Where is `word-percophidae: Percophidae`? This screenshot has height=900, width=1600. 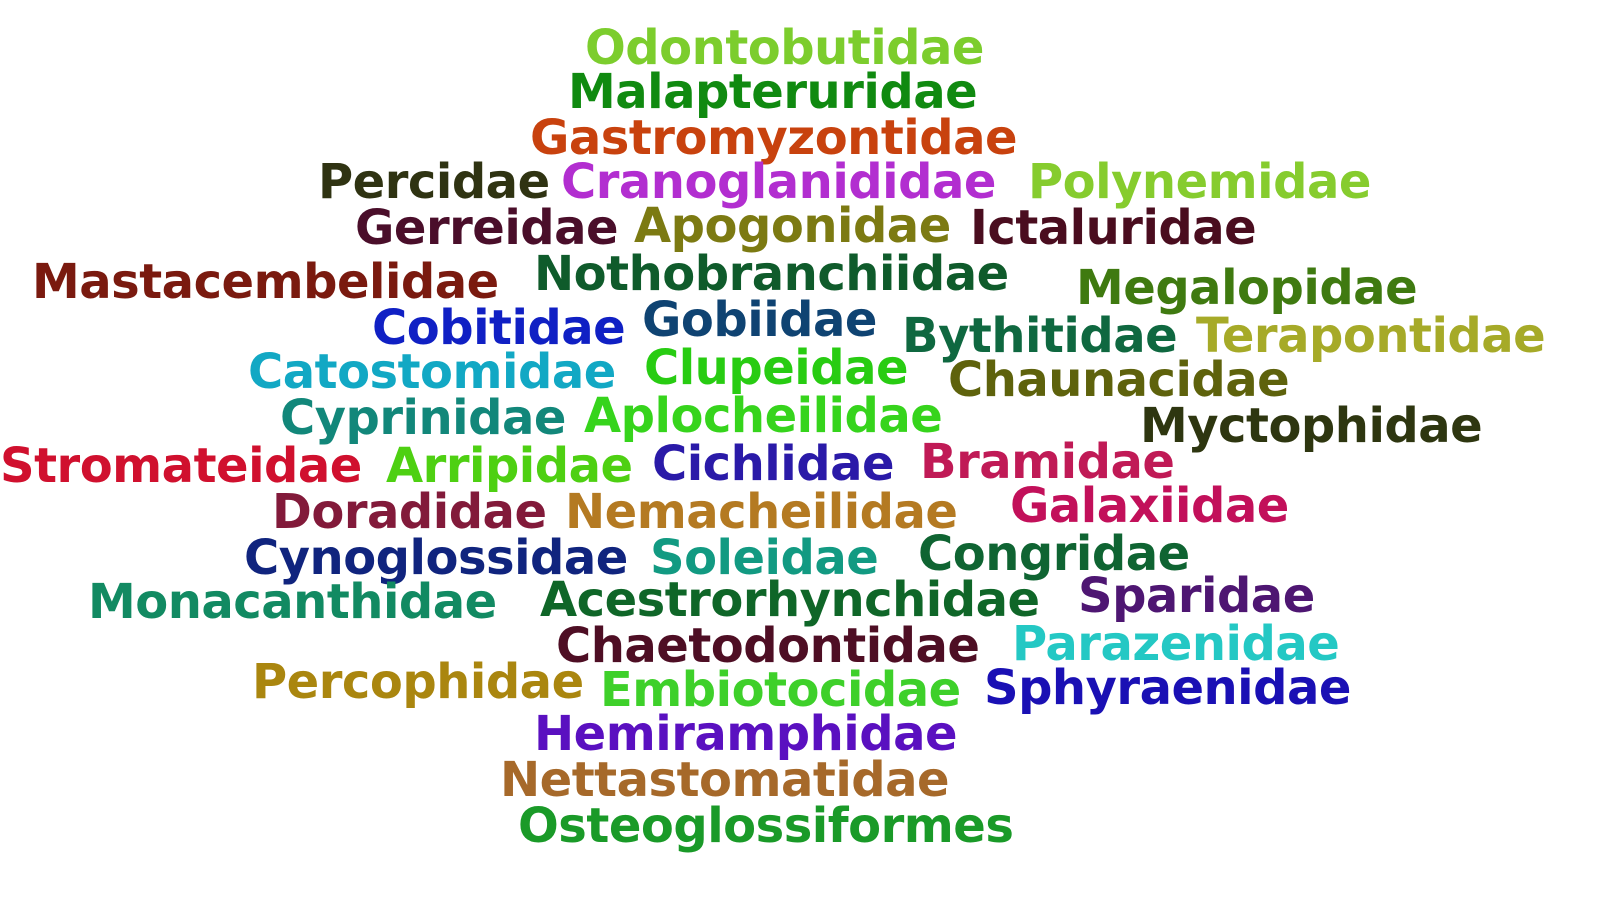
word-percophidae: Percophidae is located at coordinates (418, 682).